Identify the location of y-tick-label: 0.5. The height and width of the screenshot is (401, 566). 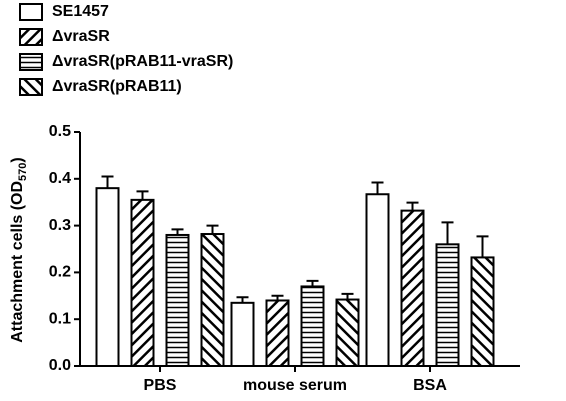
(60, 131).